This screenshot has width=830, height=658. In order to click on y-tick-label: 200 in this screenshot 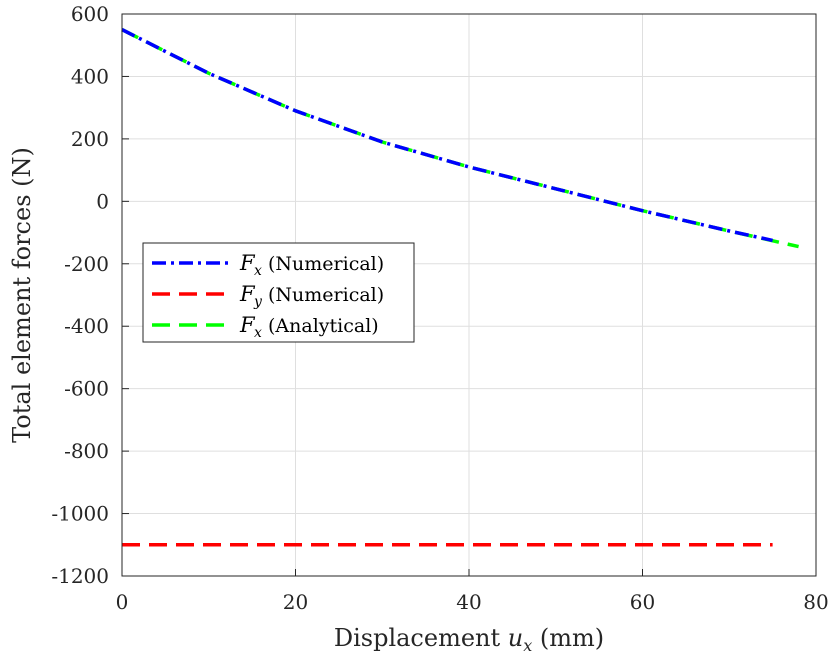, I will do `click(90, 139)`.